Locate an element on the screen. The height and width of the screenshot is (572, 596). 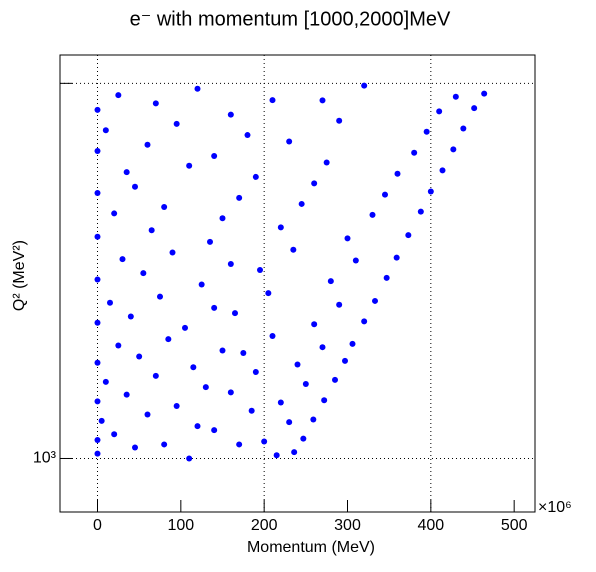
x-tick-label: 200 is located at coordinates (264, 525).